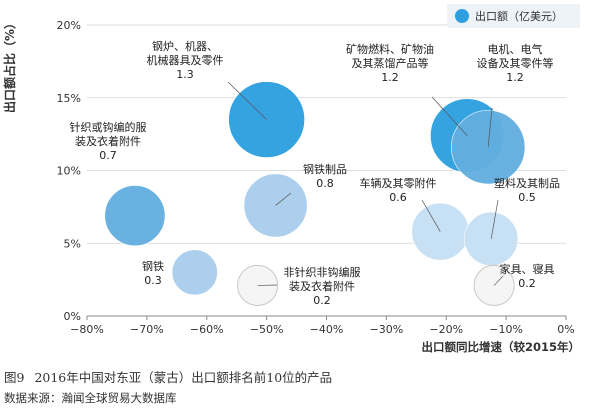 The width and height of the screenshot is (597, 416). I want to click on x-tick-label: −40%, so click(327, 329).